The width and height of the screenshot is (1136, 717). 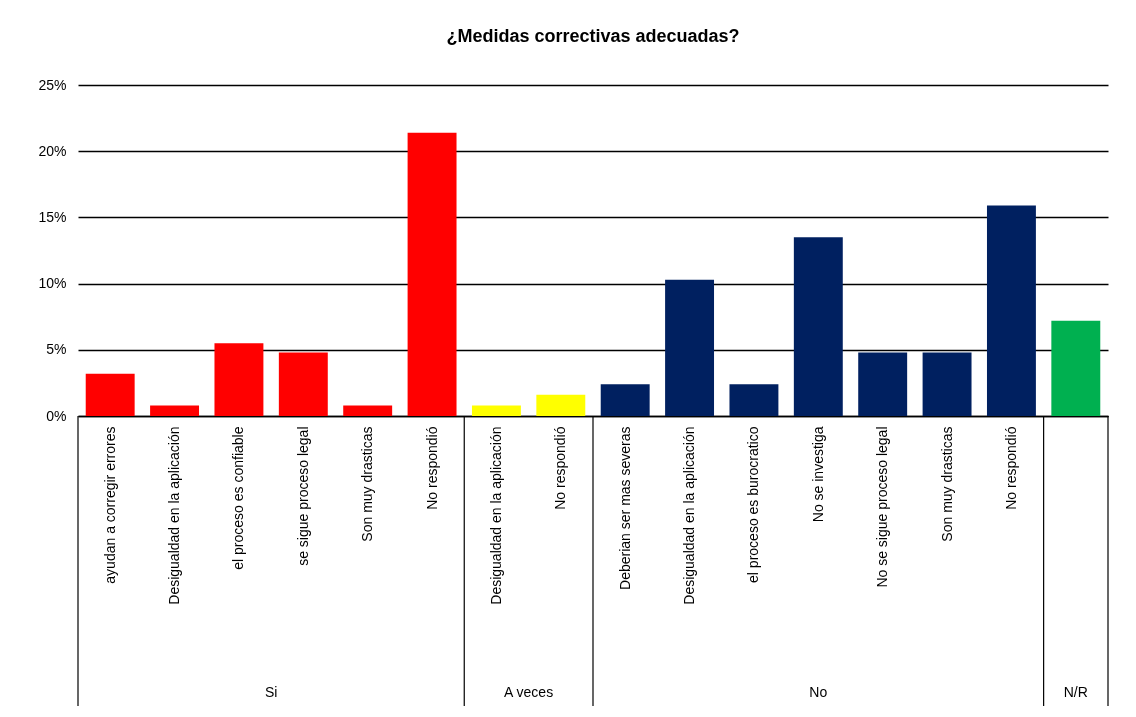 I want to click on y-tick-label: 20%, so click(x=52, y=150).